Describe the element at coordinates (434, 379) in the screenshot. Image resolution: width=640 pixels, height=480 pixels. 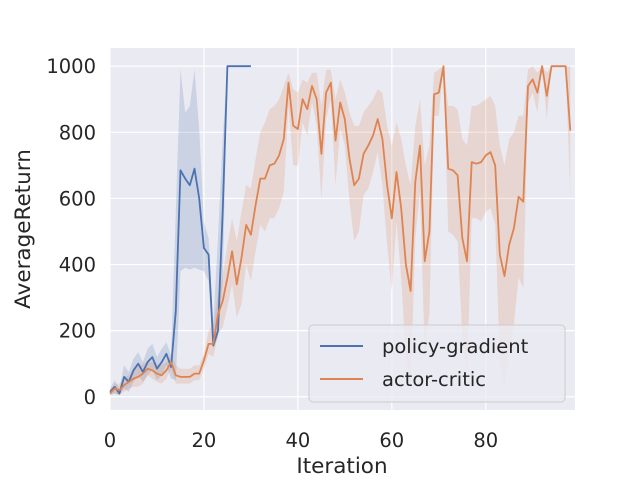
I see `legend-label-actor-critic: actor-critic` at that location.